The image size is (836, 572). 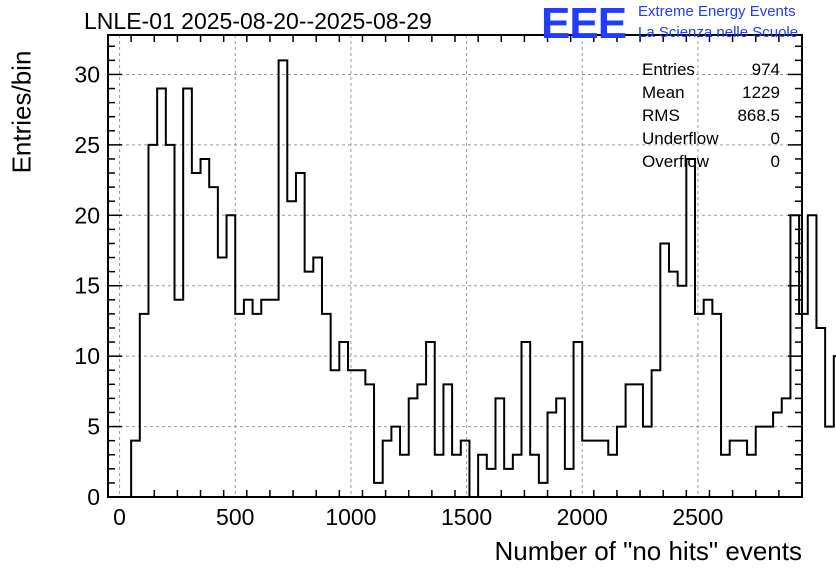 What do you see at coordinates (87, 145) in the screenshot?
I see `y-tick-label: 25` at bounding box center [87, 145].